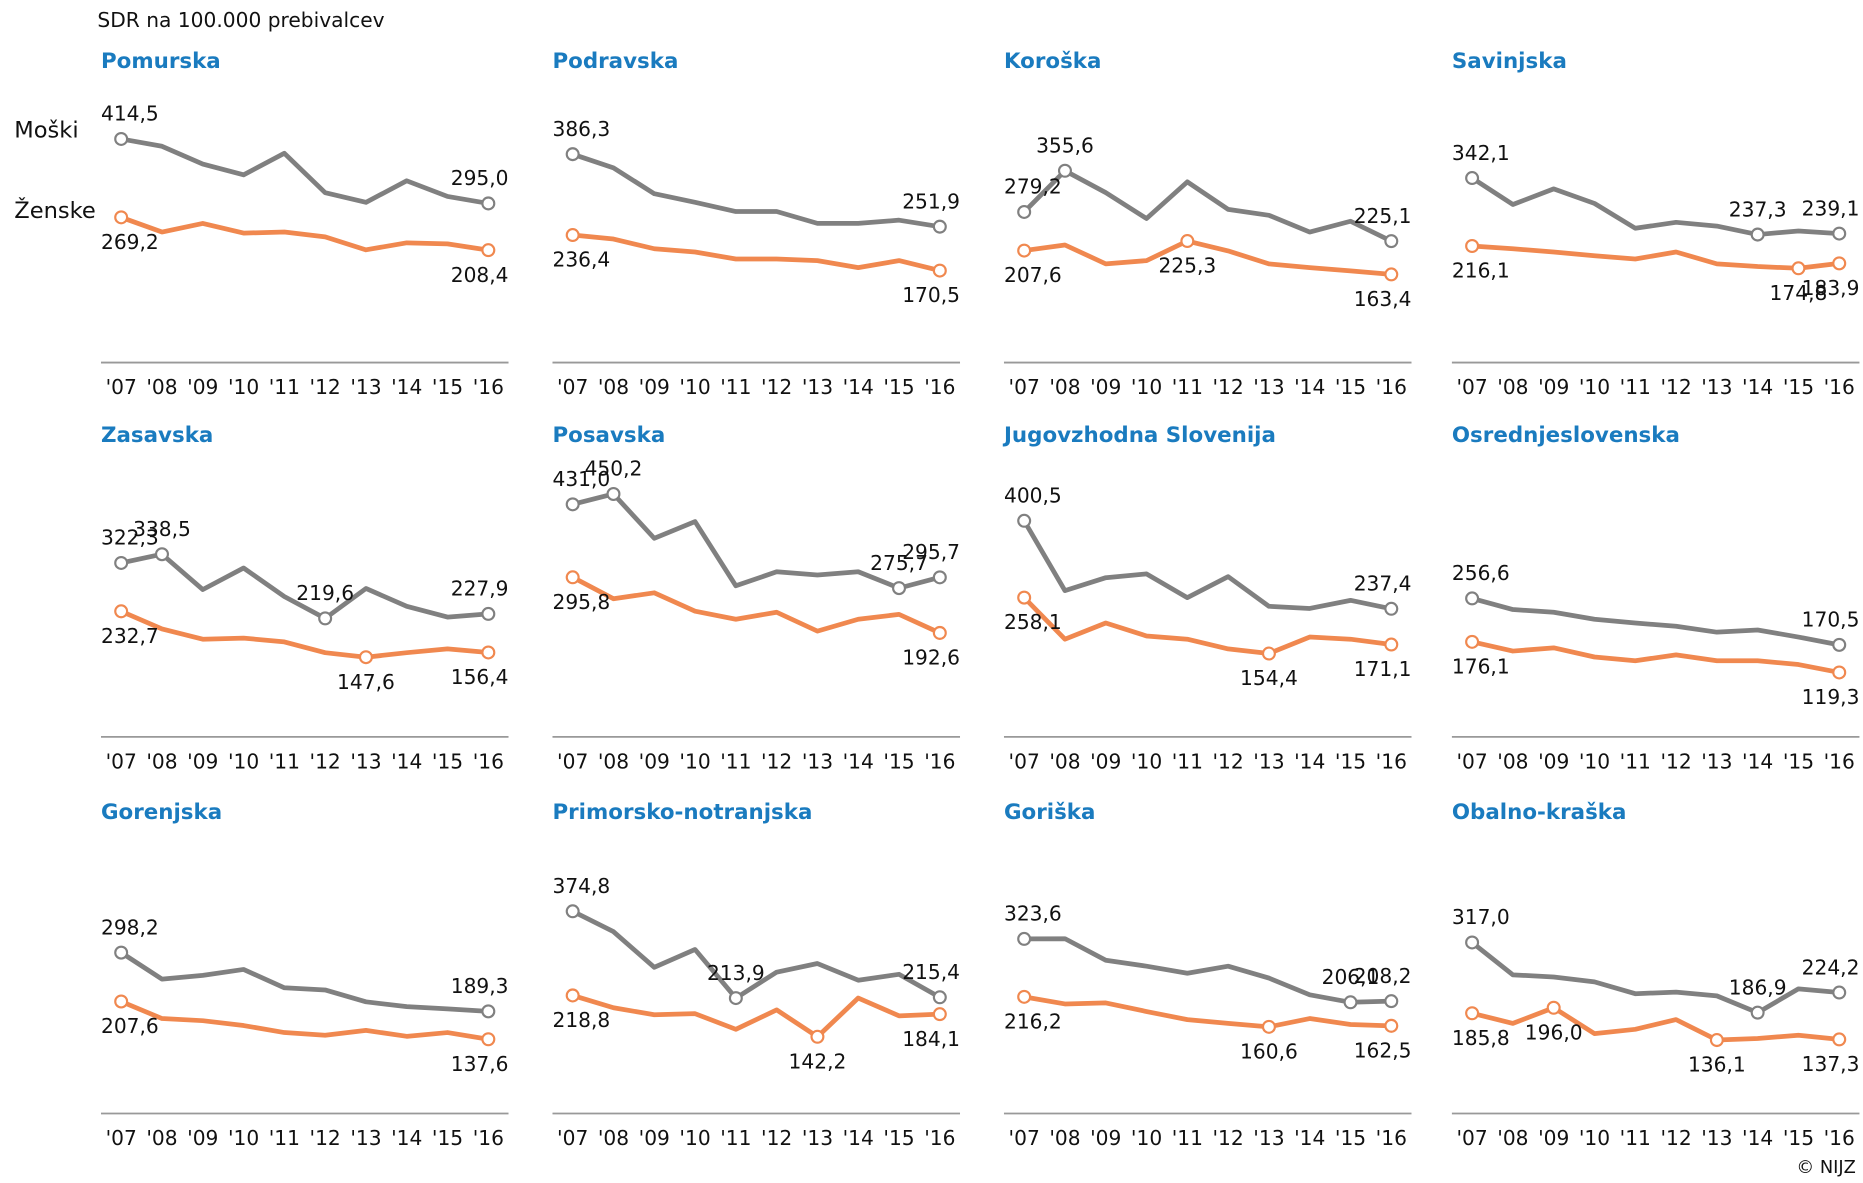 This screenshot has height=1183, width=1863. I want to click on data-label: 192,6, so click(931, 658).